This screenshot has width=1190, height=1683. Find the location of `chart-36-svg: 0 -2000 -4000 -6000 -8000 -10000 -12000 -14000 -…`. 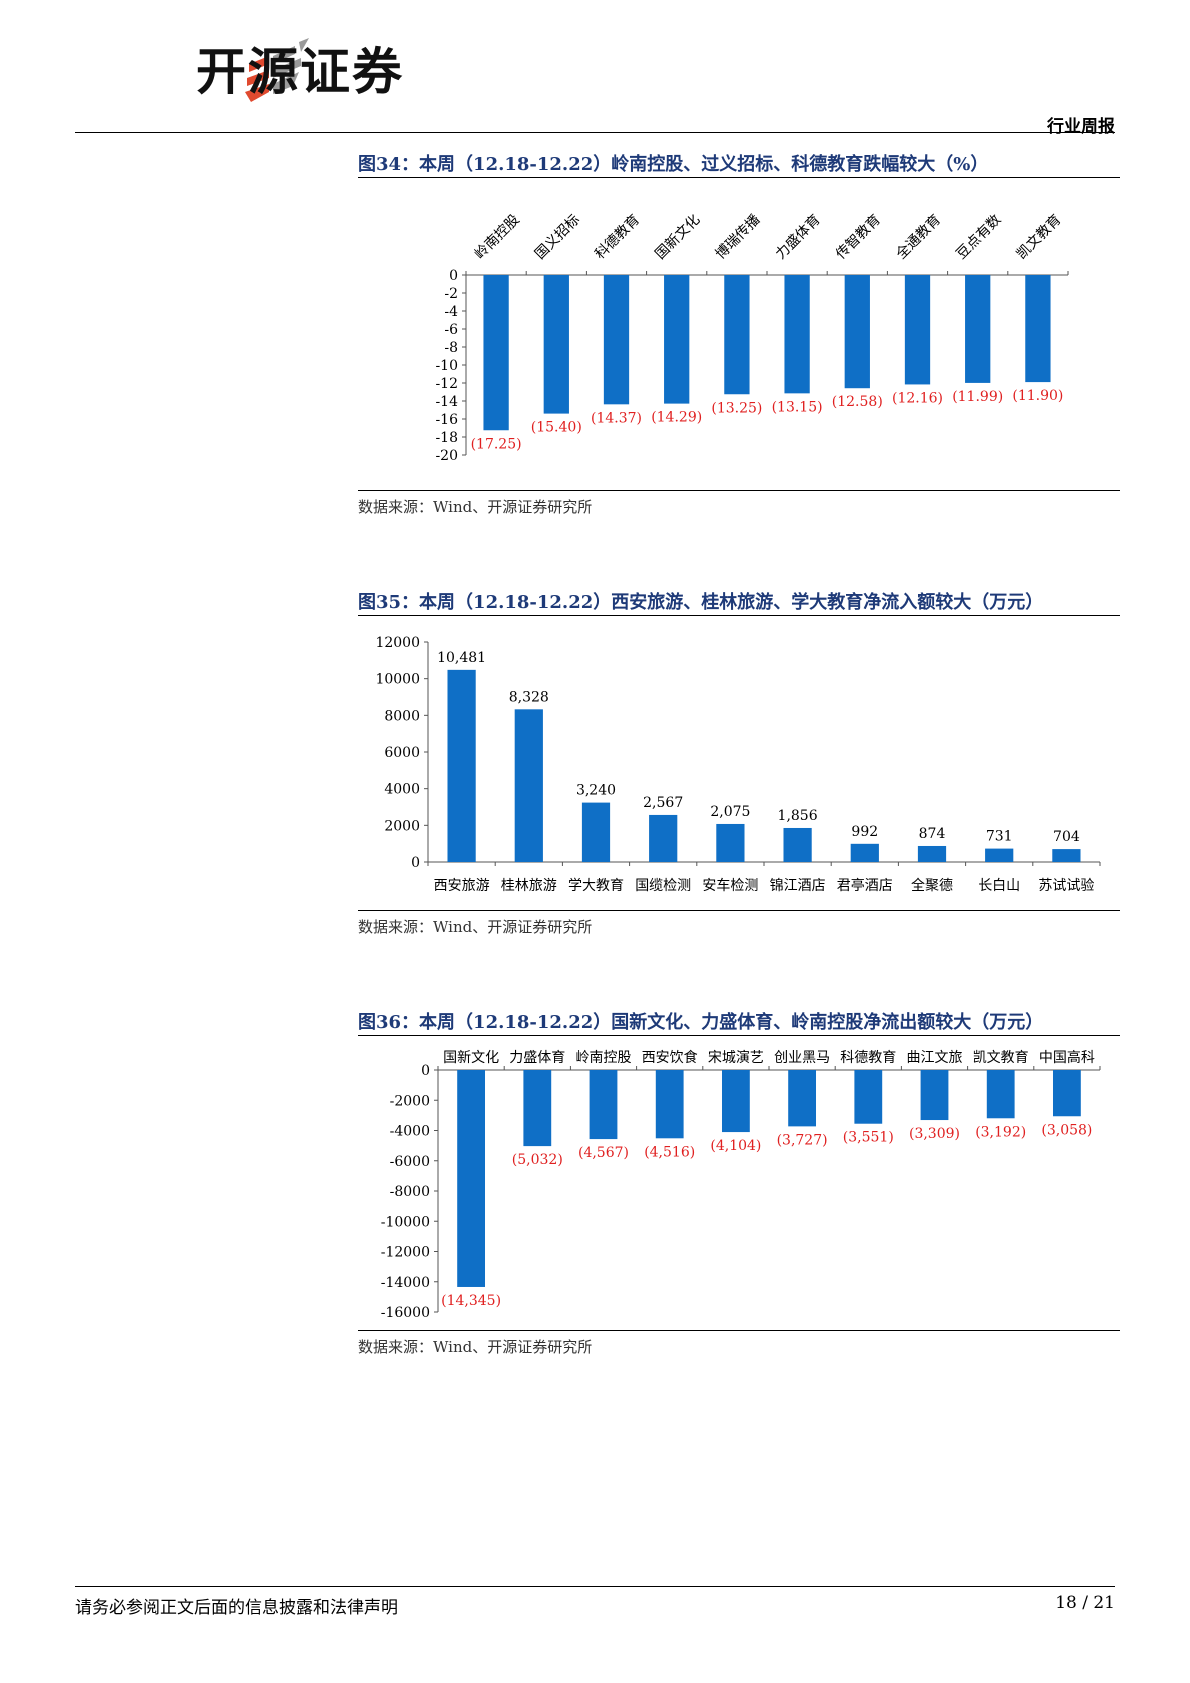

chart-36-svg: 0 -2000 -4000 -6000 -8000 -10000 -12000 -14000 -… is located at coordinates (741, 1185).